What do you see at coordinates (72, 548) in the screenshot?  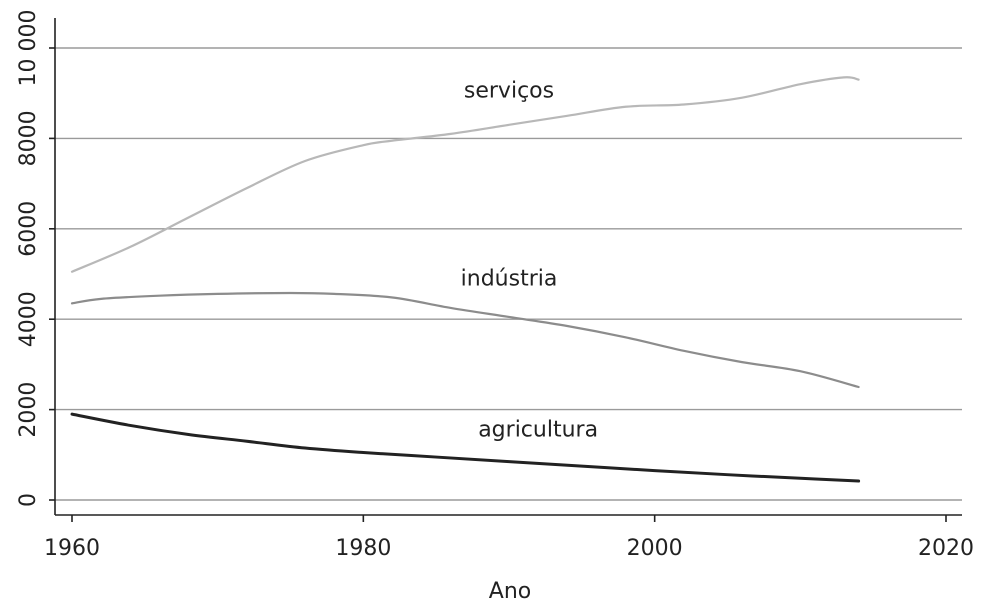 I see `x-tick-label: 1960` at bounding box center [72, 548].